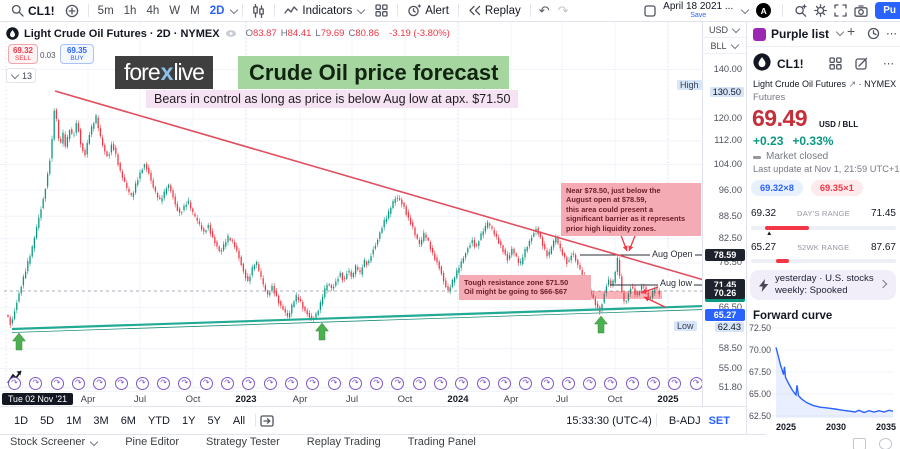 The height and width of the screenshot is (449, 900). Describe the element at coordinates (188, 420) in the screenshot. I see `range-button: 1Y` at that location.